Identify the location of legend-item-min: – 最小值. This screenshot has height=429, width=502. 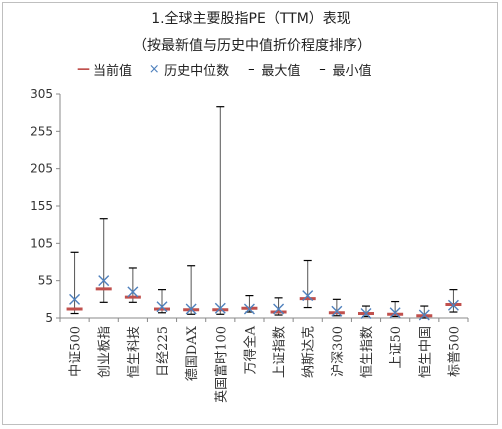
(345, 70).